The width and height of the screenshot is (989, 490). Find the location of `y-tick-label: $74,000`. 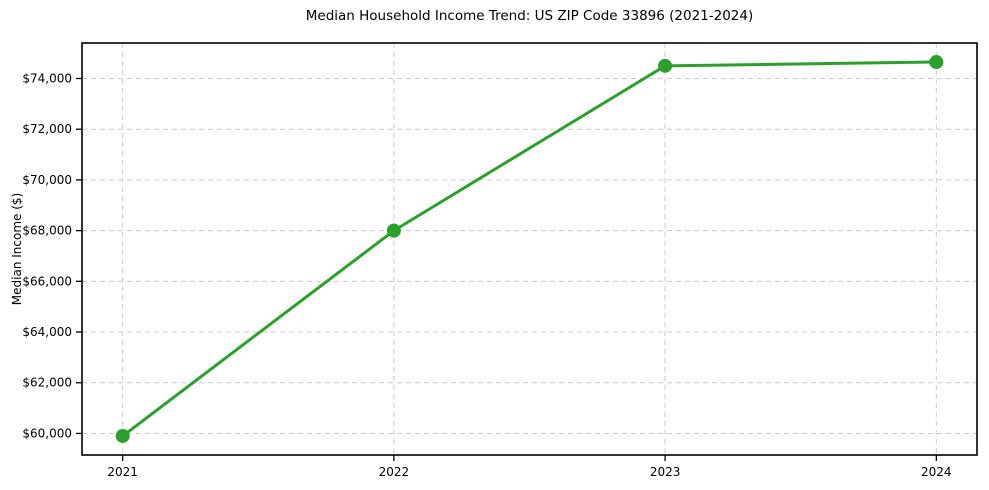

y-tick-label: $74,000 is located at coordinates (47, 78).